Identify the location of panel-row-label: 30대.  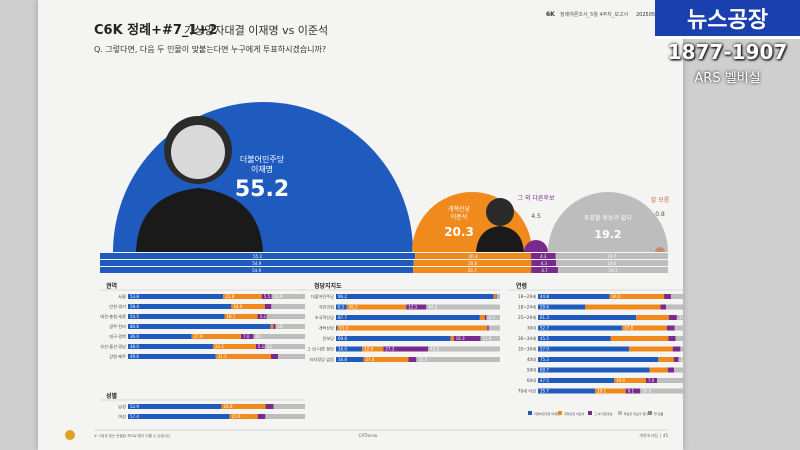
(531, 328).